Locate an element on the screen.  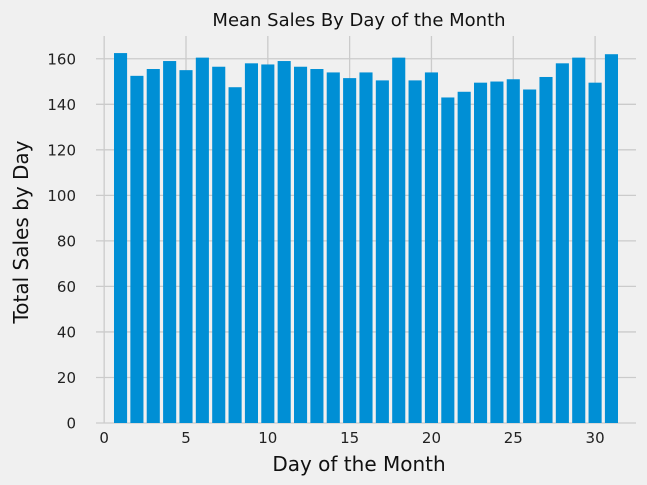
x-tick-label: 20 is located at coordinates (431, 438).